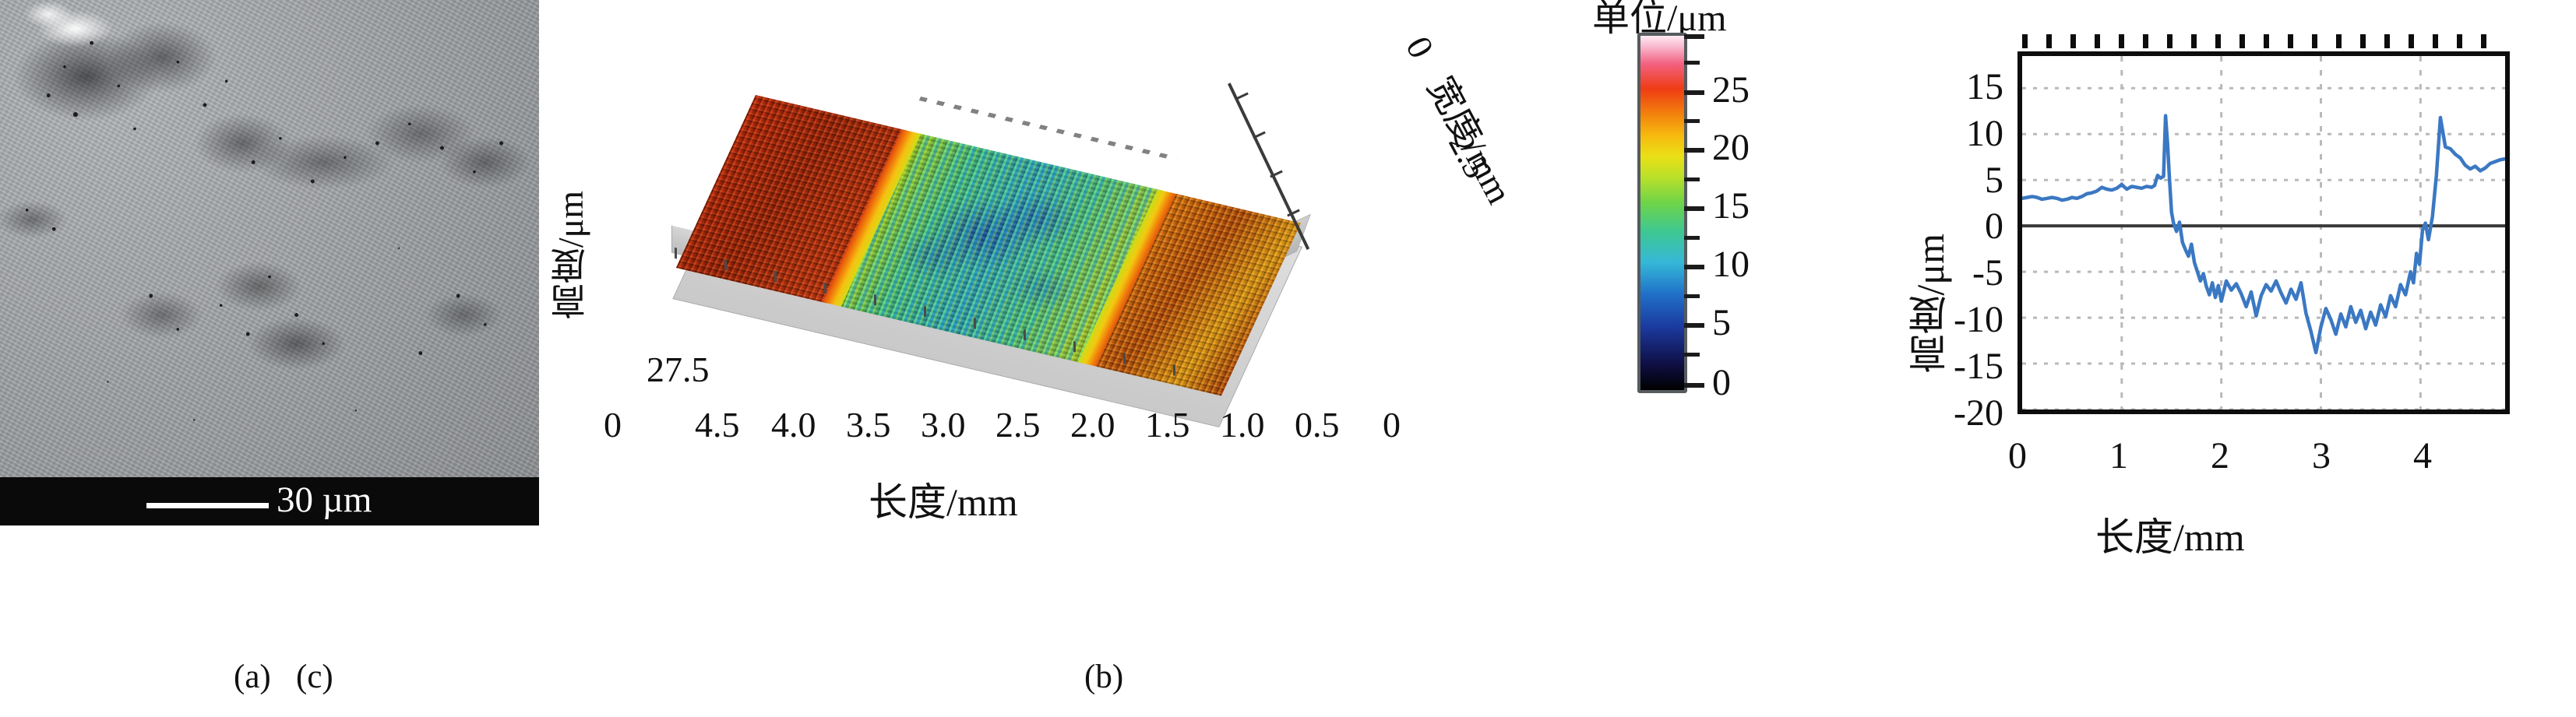 The width and height of the screenshot is (2576, 717). I want to click on panel-b-x-tick-8: 0.5, so click(1317, 425).